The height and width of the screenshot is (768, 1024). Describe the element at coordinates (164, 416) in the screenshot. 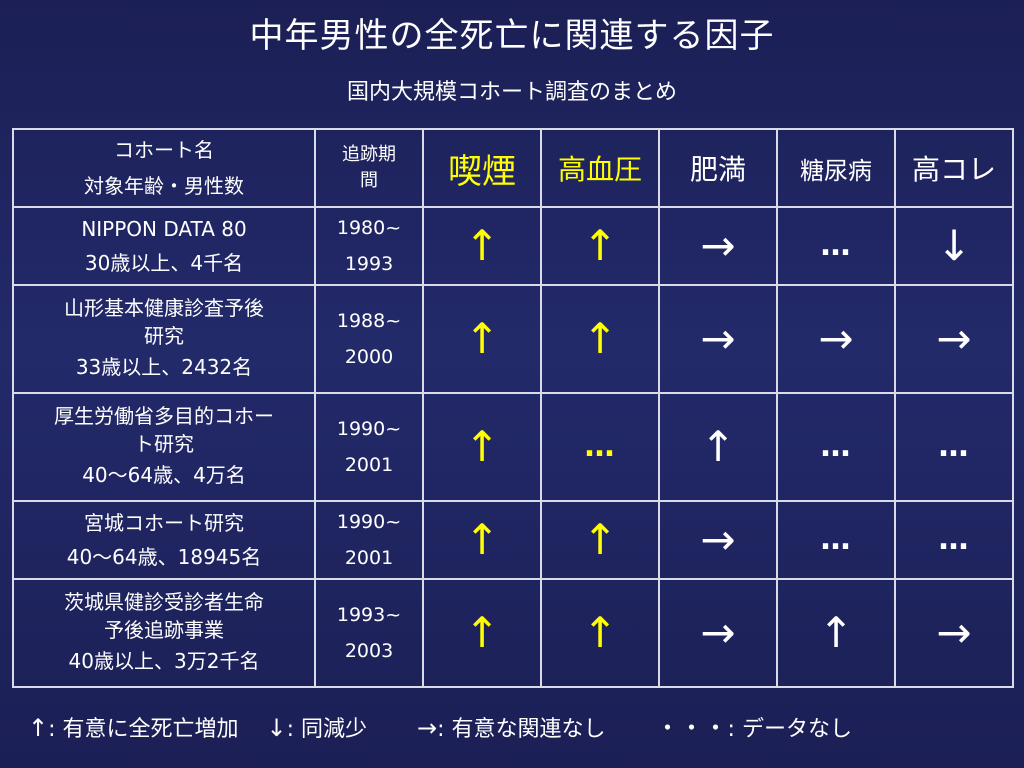

I see `cohort-name-line: 厚生労働省多目的コホー` at that location.